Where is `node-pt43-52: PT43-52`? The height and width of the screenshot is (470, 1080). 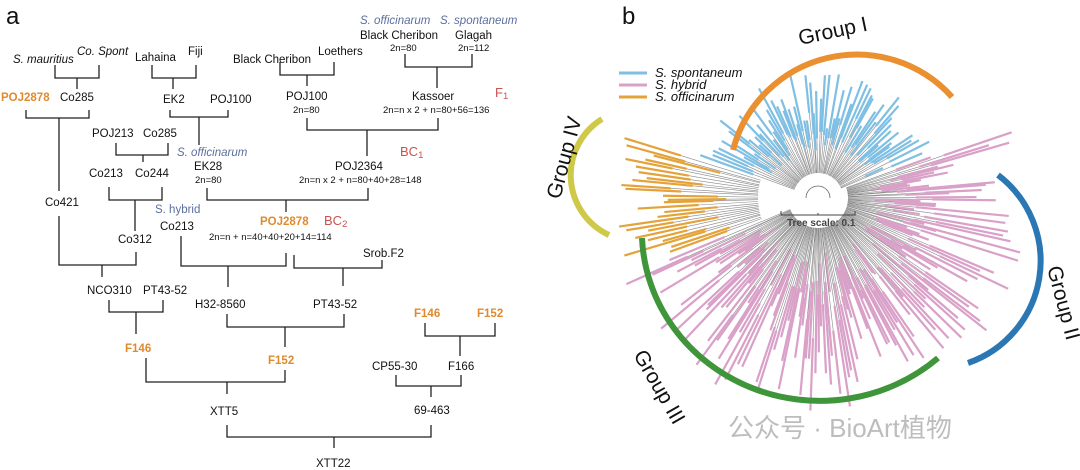
node-pt43-52: PT43-52 is located at coordinates (335, 305).